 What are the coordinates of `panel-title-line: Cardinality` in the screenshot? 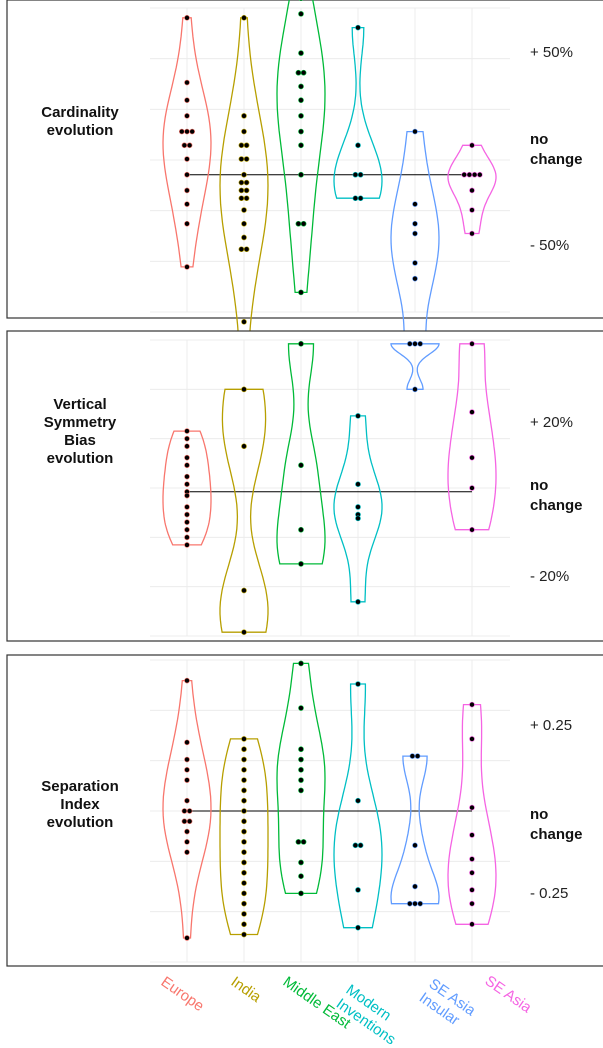 It's located at (80, 112).